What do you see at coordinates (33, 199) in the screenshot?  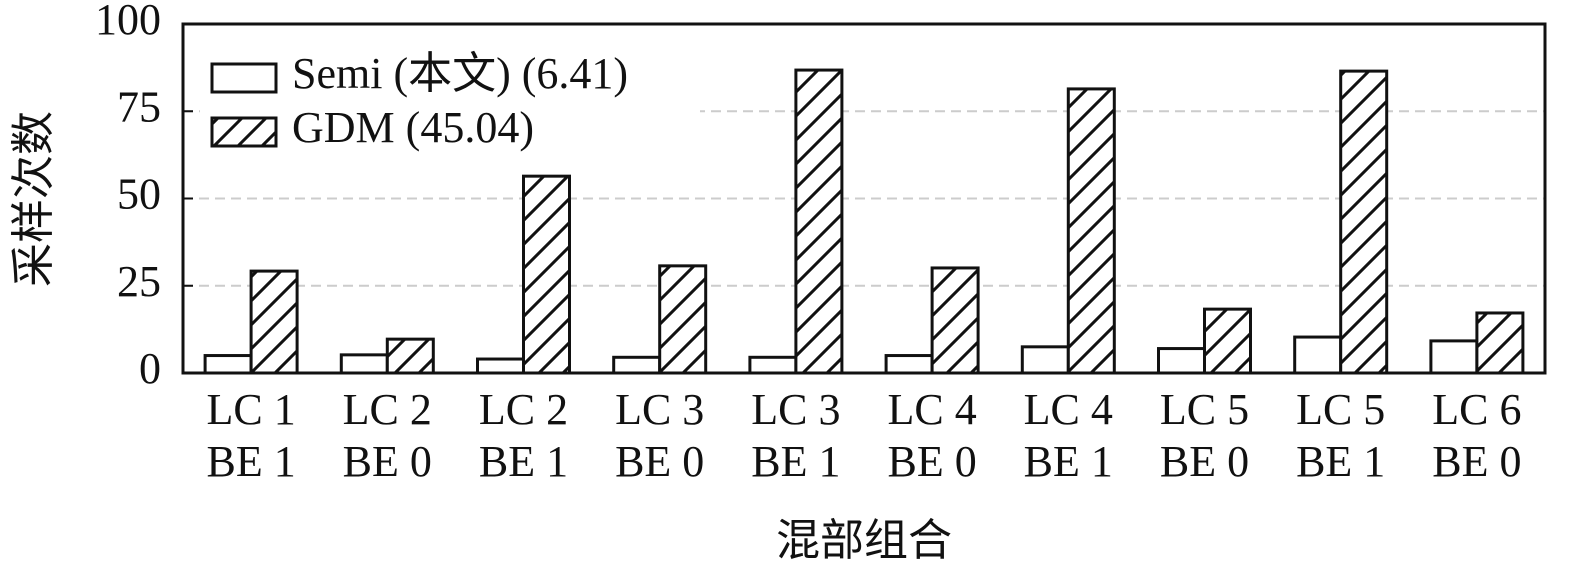 I see `y-axis-label: 采样次数` at bounding box center [33, 199].